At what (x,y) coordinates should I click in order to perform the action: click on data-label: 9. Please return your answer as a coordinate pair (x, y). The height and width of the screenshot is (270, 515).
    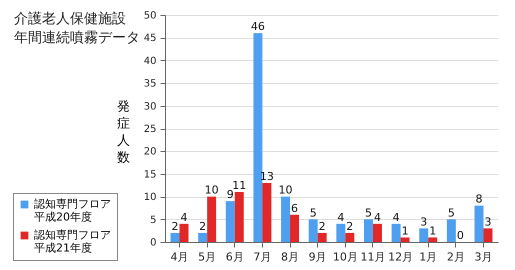
    Looking at the image, I should click on (230, 195).